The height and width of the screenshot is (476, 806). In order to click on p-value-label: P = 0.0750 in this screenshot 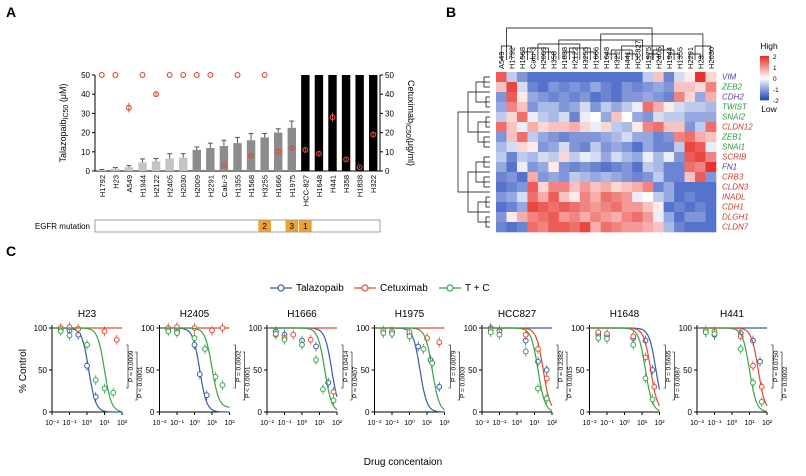, I will do `click(776, 366)`.